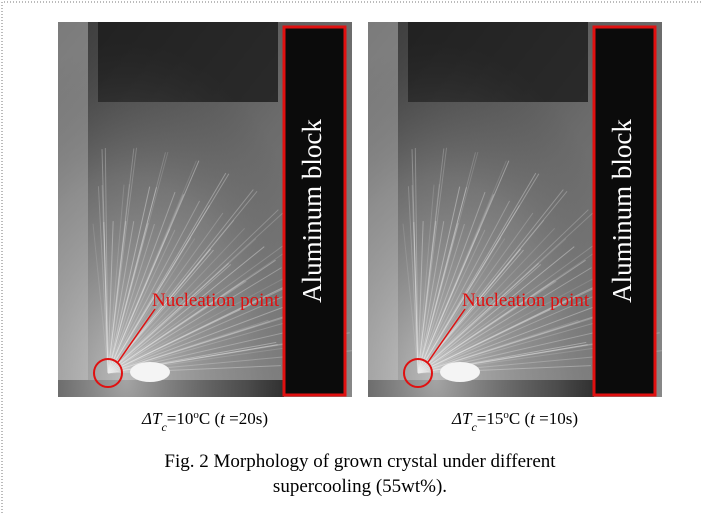 The height and width of the screenshot is (513, 703). I want to click on aluminum-block, so click(314, 211).